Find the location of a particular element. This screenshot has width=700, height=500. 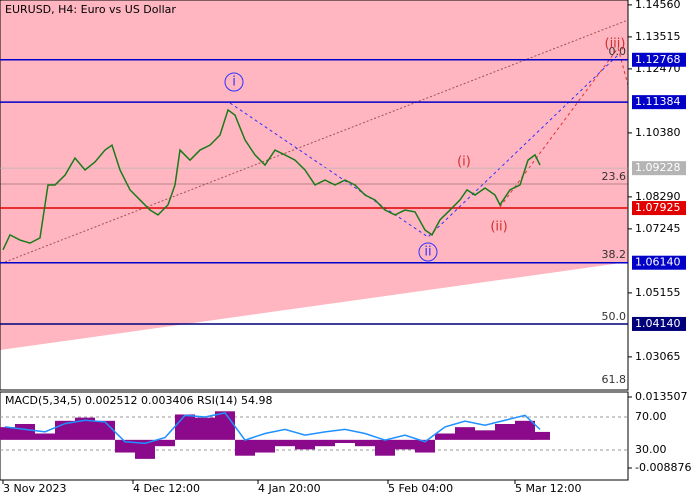

wave-label: i is located at coordinates (234, 82).